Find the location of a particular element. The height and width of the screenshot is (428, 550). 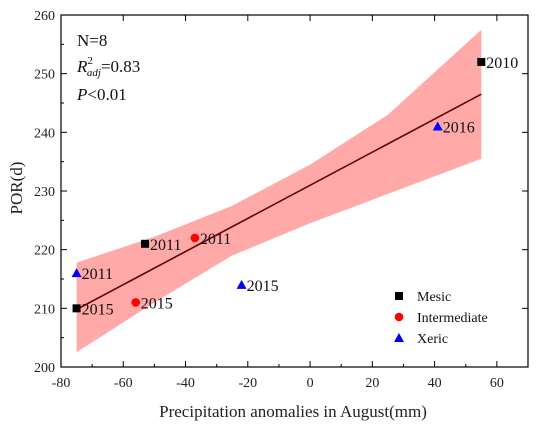

x-tick-label: -20 is located at coordinates (247, 383).